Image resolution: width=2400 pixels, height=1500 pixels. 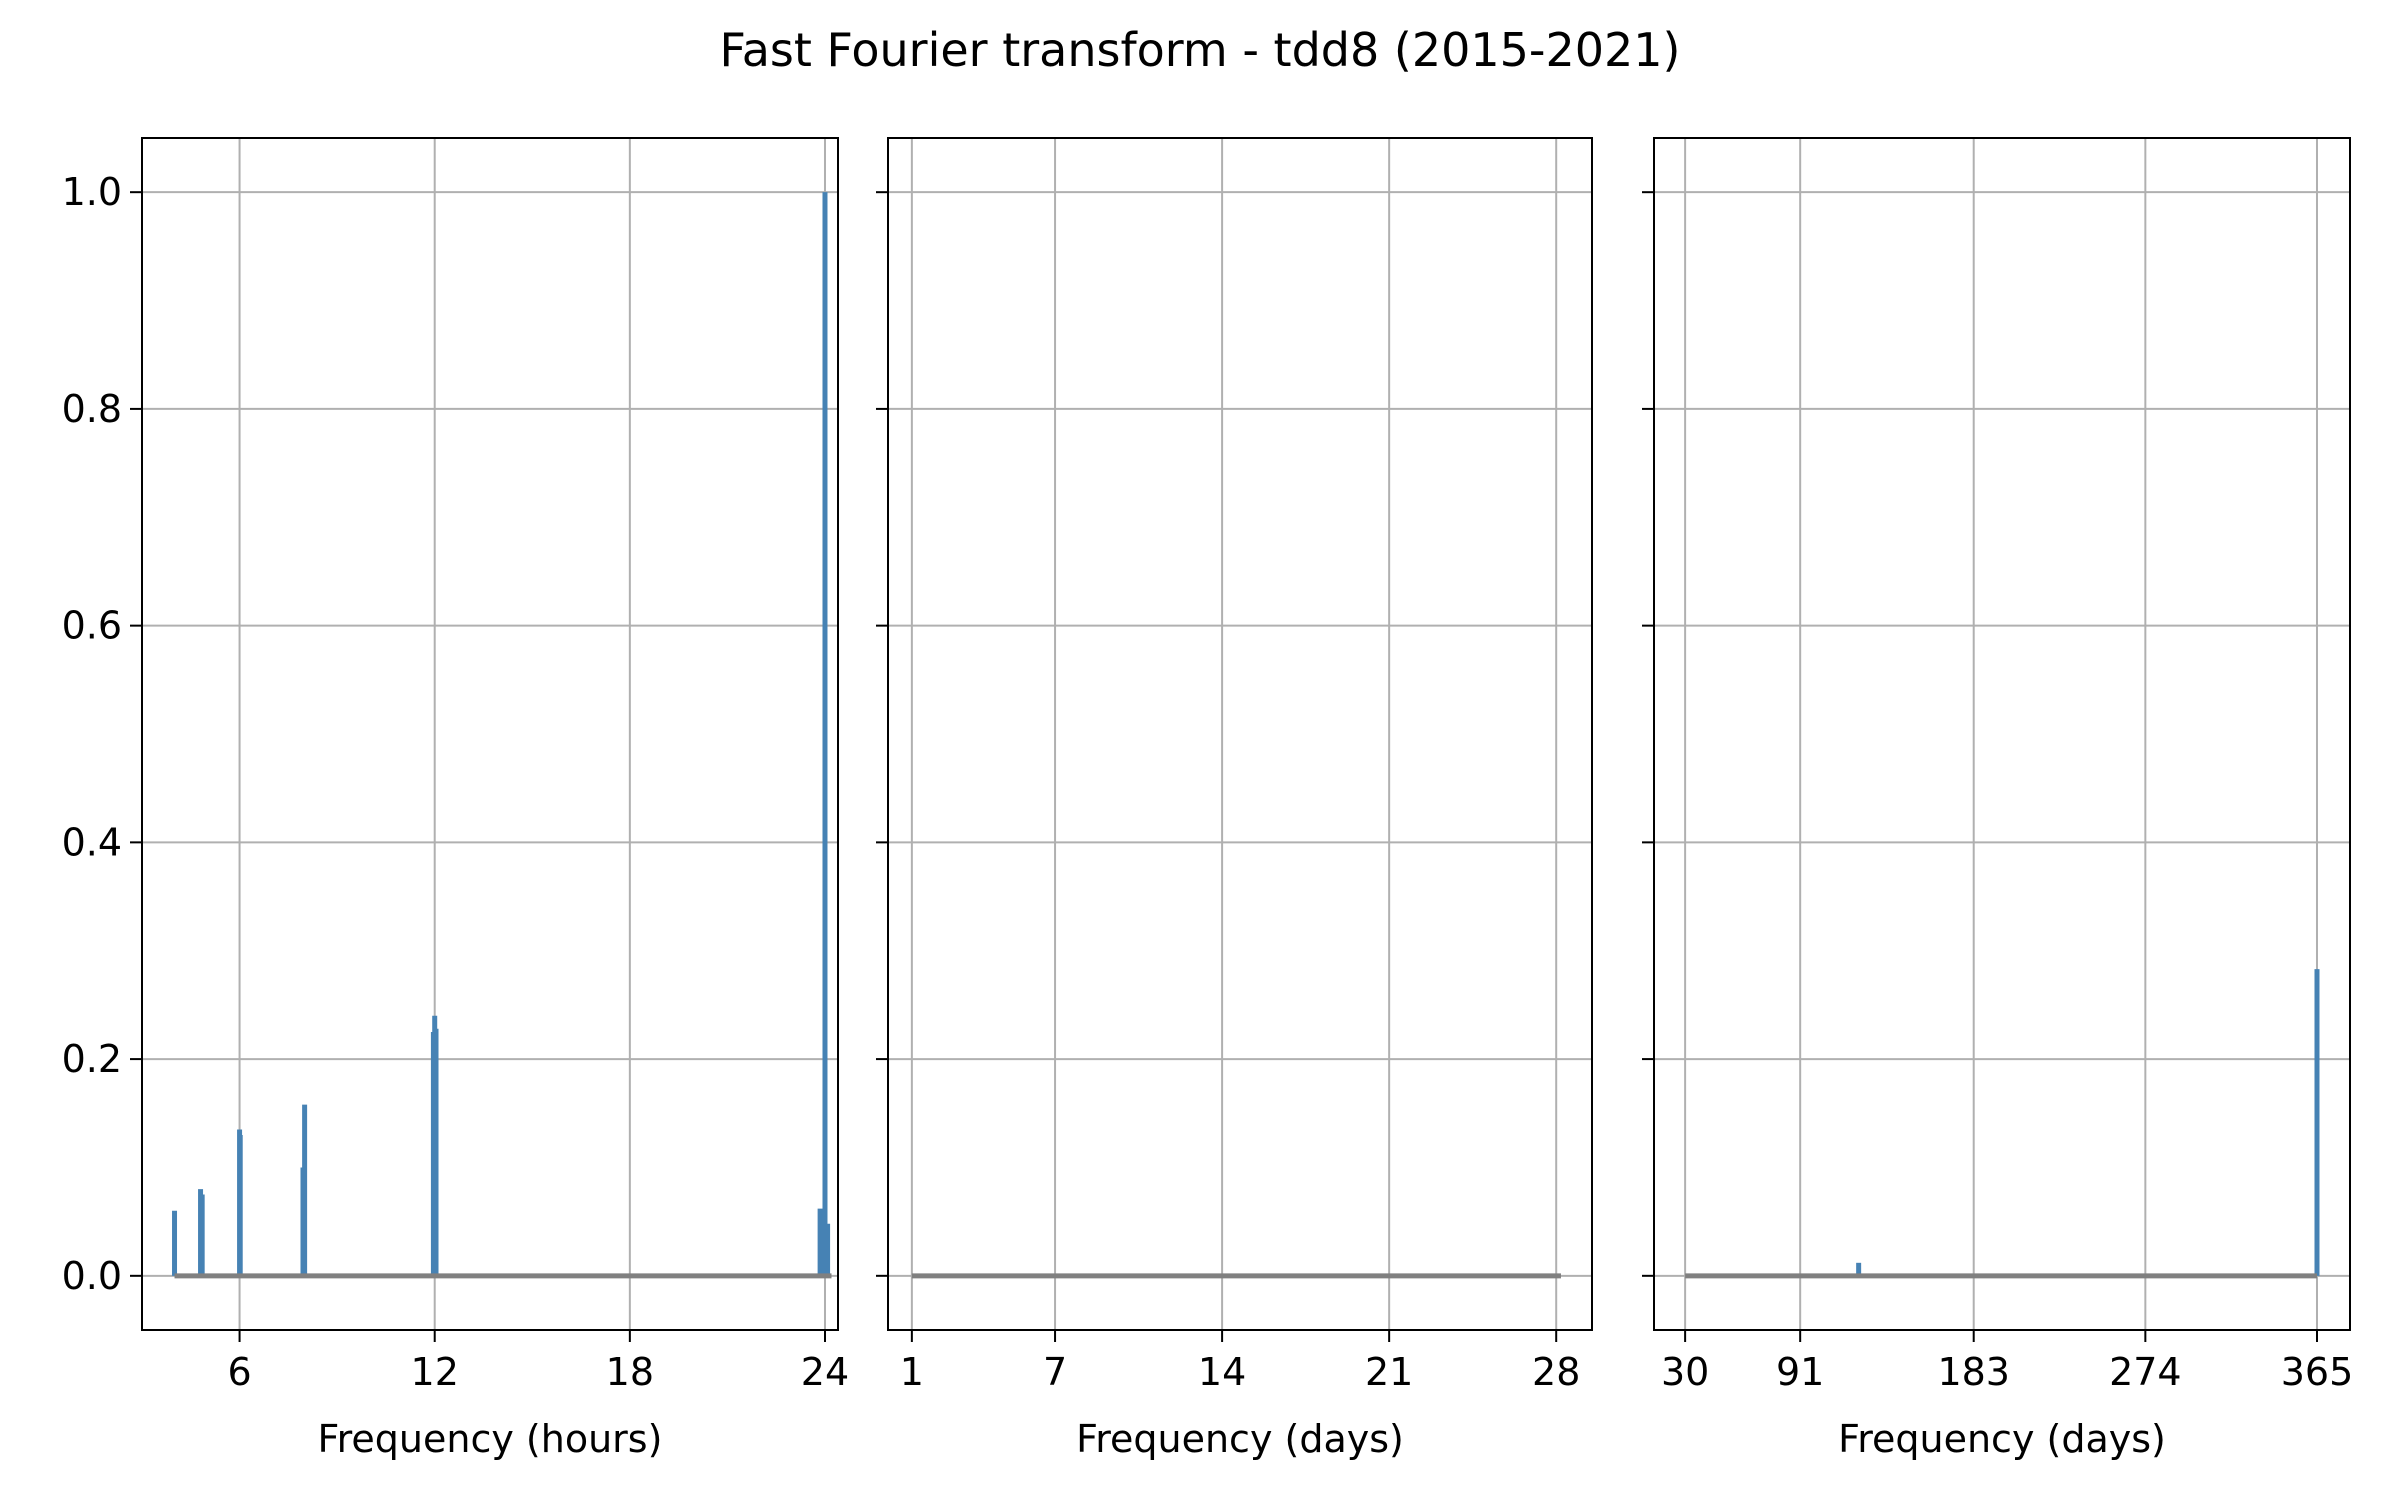 I want to click on x-tick-label: 30, so click(x=1685, y=1372).